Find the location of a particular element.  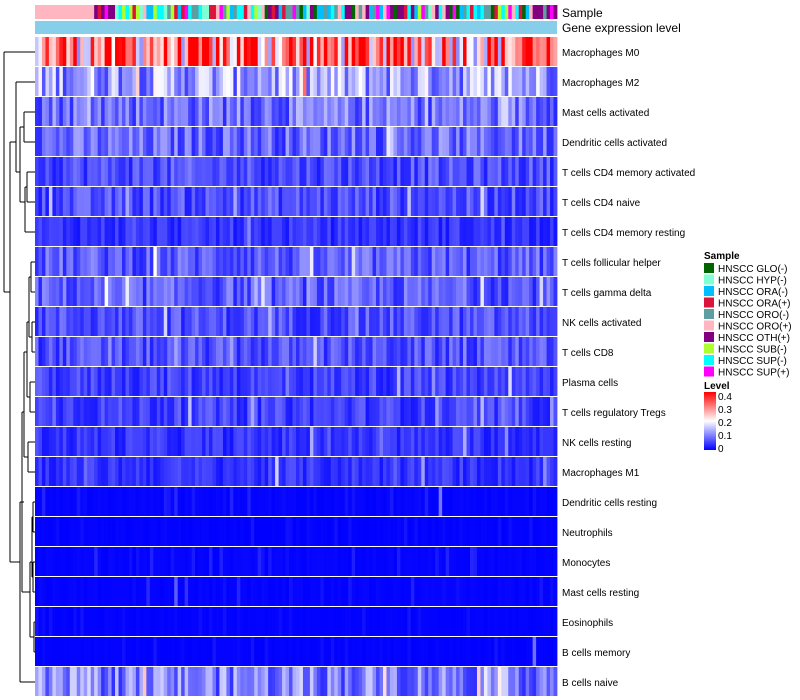

track-label-sample: Sample is located at coordinates (582, 13).